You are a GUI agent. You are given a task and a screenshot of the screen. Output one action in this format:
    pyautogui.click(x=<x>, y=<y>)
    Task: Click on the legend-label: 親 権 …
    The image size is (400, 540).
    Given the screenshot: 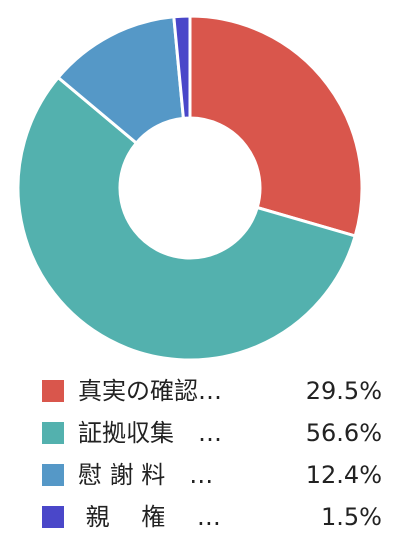 What is the action you would take?
    pyautogui.click(x=149, y=517)
    